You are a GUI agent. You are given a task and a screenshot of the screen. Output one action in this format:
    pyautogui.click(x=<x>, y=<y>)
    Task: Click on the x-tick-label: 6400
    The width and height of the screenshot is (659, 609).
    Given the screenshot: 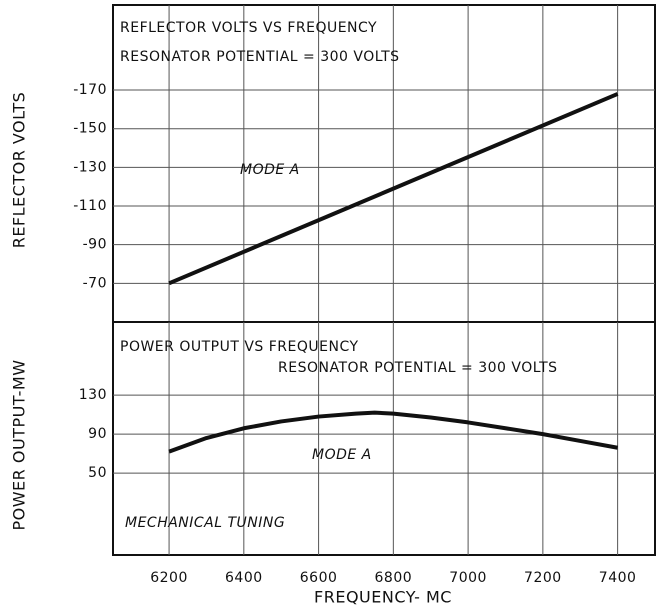 What is the action you would take?
    pyautogui.click(x=244, y=578)
    